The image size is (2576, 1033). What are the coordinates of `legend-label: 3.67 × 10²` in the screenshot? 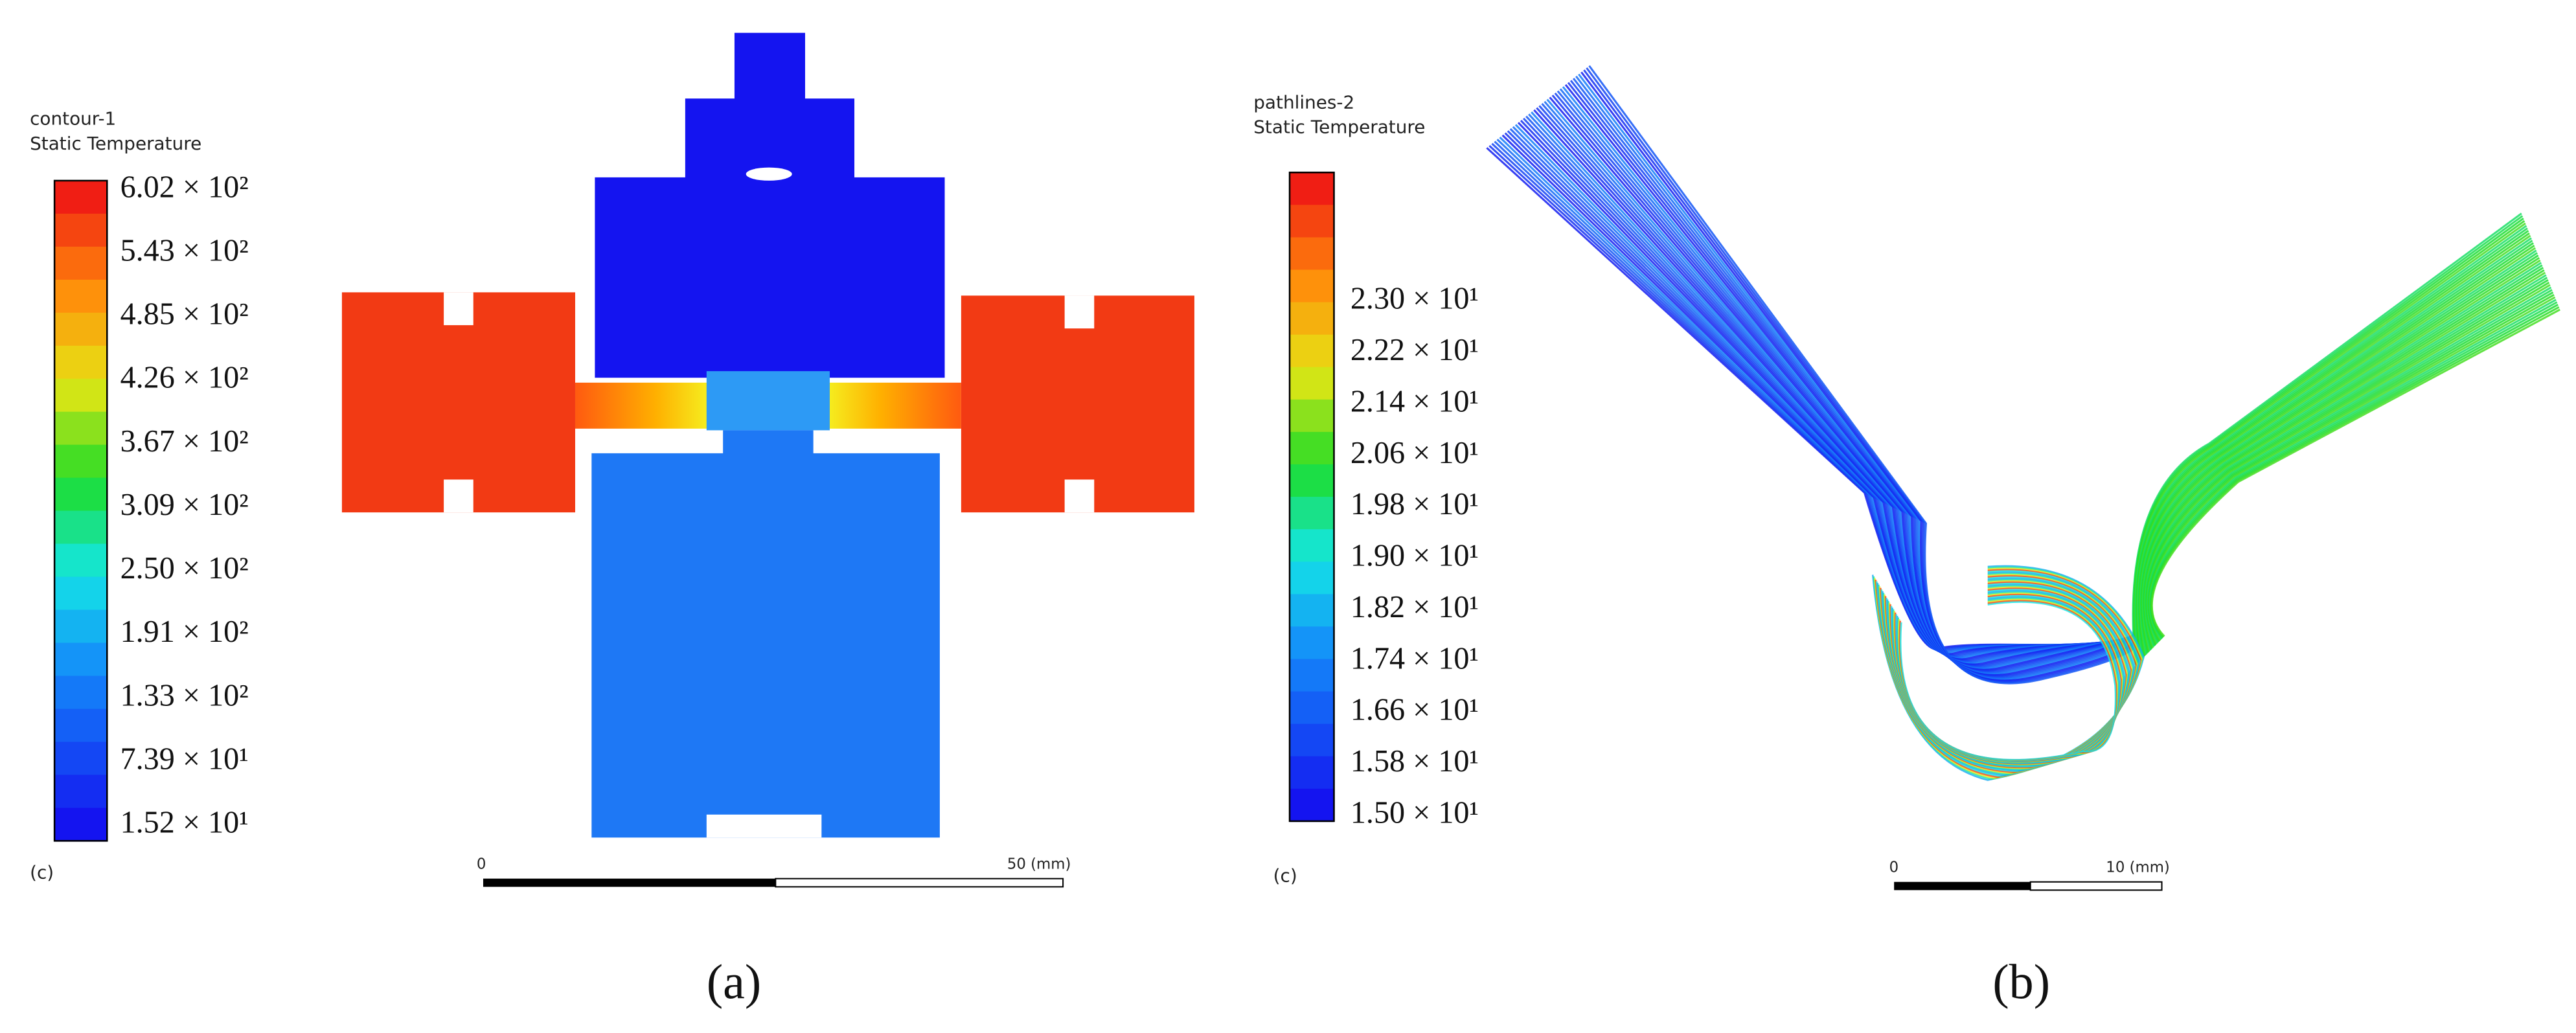 It's located at (184, 441).